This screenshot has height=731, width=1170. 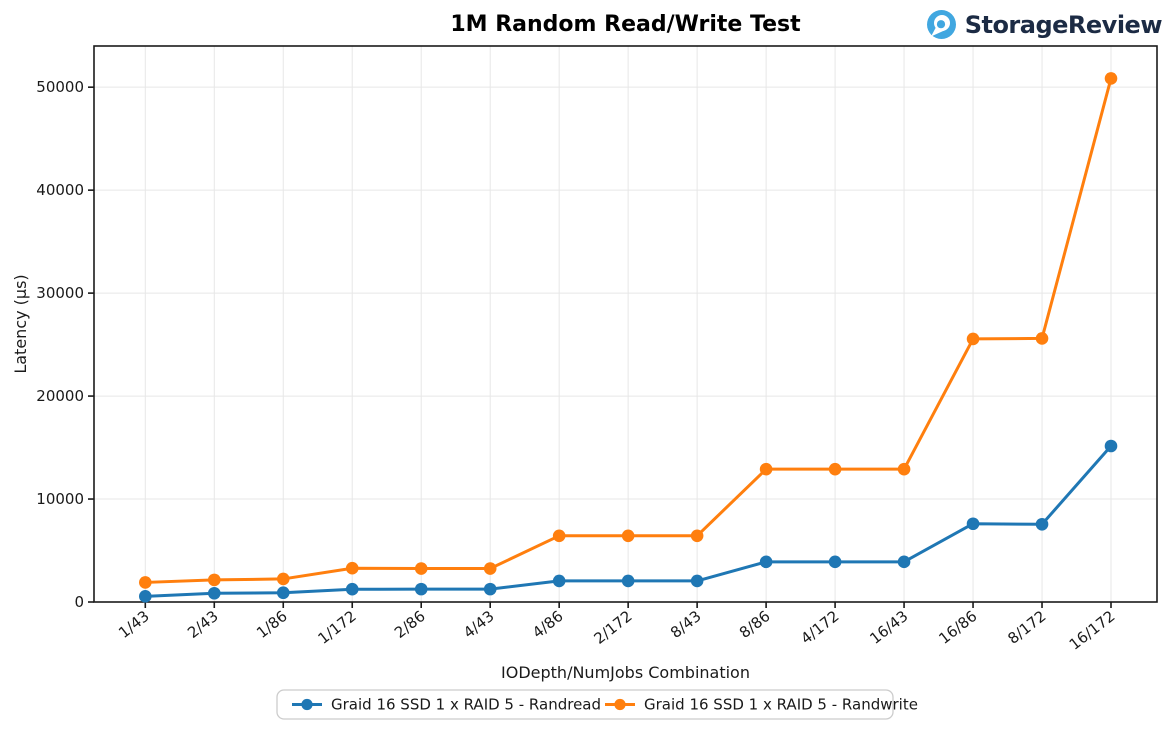 I want to click on x-tick-label: 4/43, so click(x=479, y=624).